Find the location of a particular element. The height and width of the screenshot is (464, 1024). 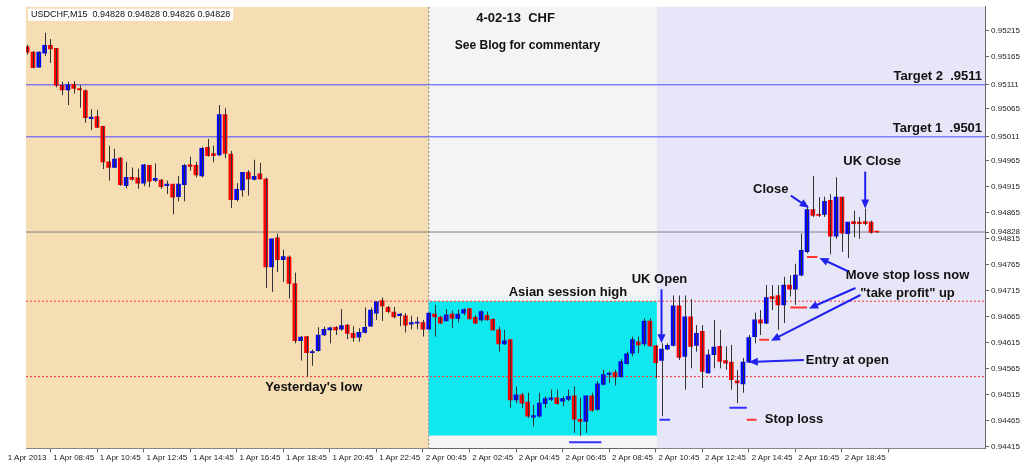

x-tick-label: 2 Apr 08:45 is located at coordinates (632, 458).